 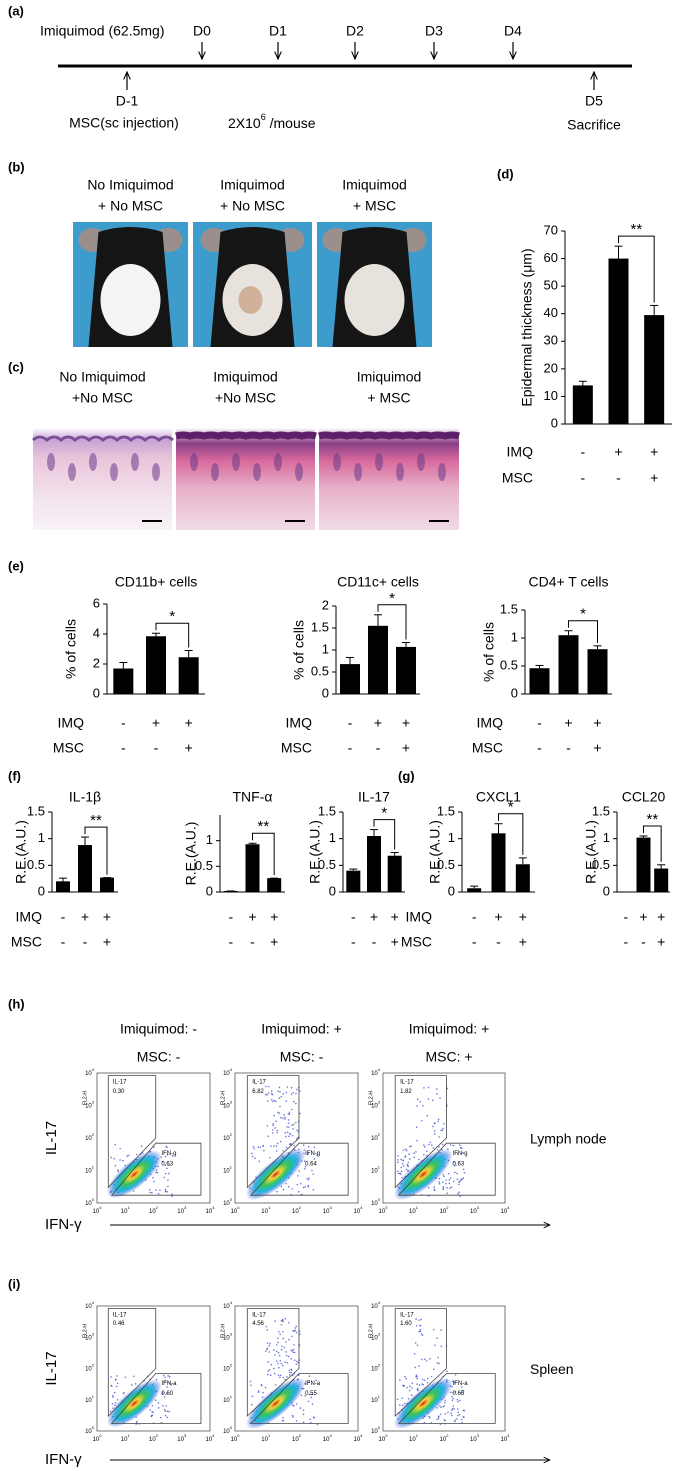 What do you see at coordinates (93, 1427) in the screenshot?
I see `tick-exponent: 0` at bounding box center [93, 1427].